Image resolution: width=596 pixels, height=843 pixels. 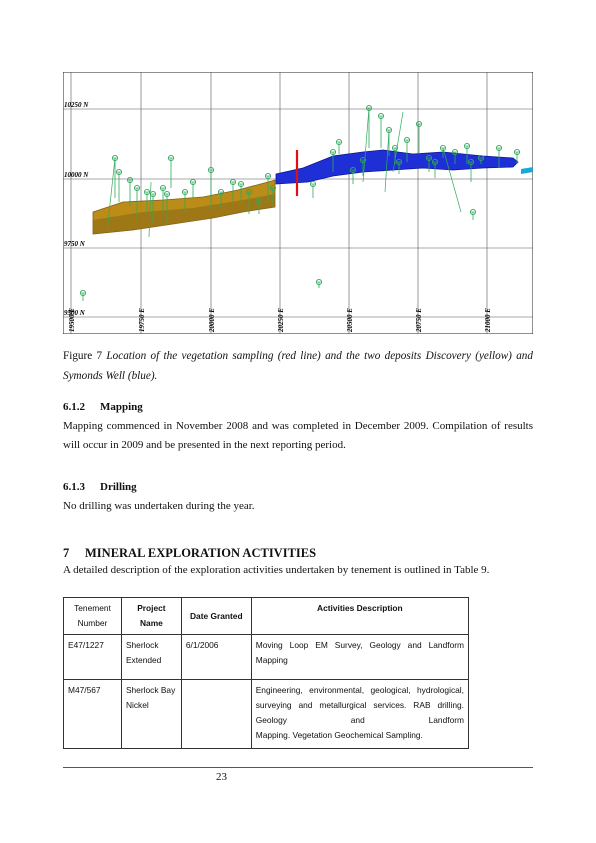 What do you see at coordinates (66, 553) in the screenshot?
I see `mineral-heading-number: 7` at bounding box center [66, 553].